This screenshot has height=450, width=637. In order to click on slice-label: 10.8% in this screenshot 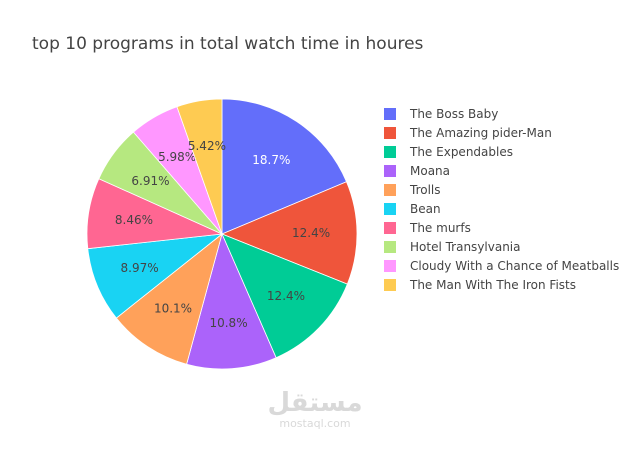, I will do `click(228, 323)`.